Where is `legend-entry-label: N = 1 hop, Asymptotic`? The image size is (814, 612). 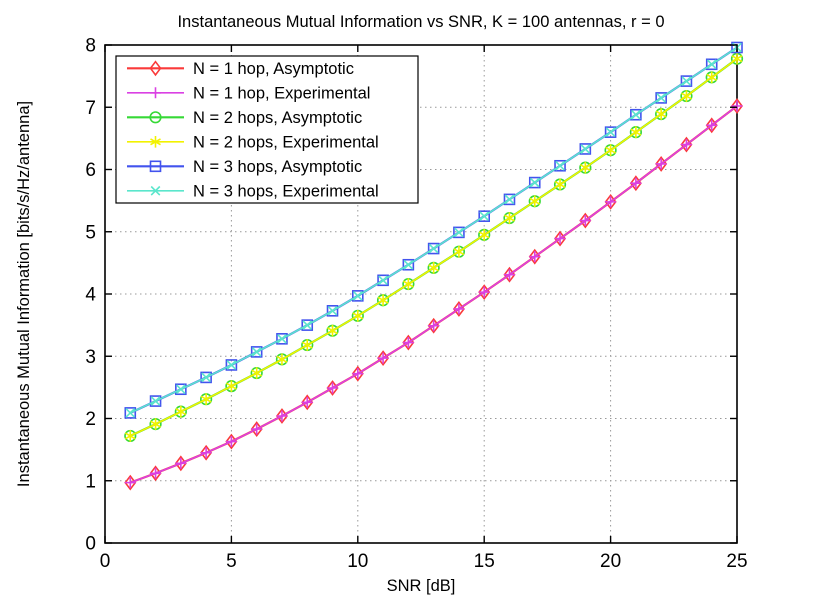 legend-entry-label: N = 1 hop, Asymptotic is located at coordinates (273, 69).